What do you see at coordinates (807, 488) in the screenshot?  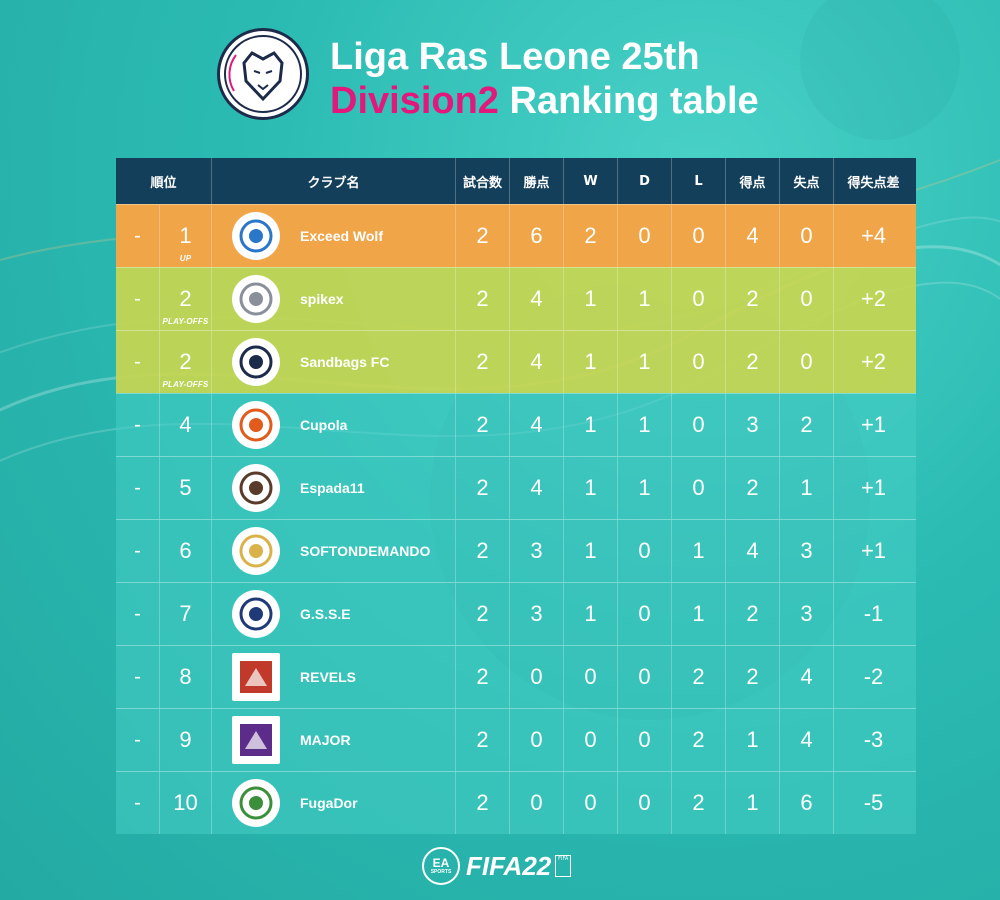 I see `goals-against-cell: 1` at bounding box center [807, 488].